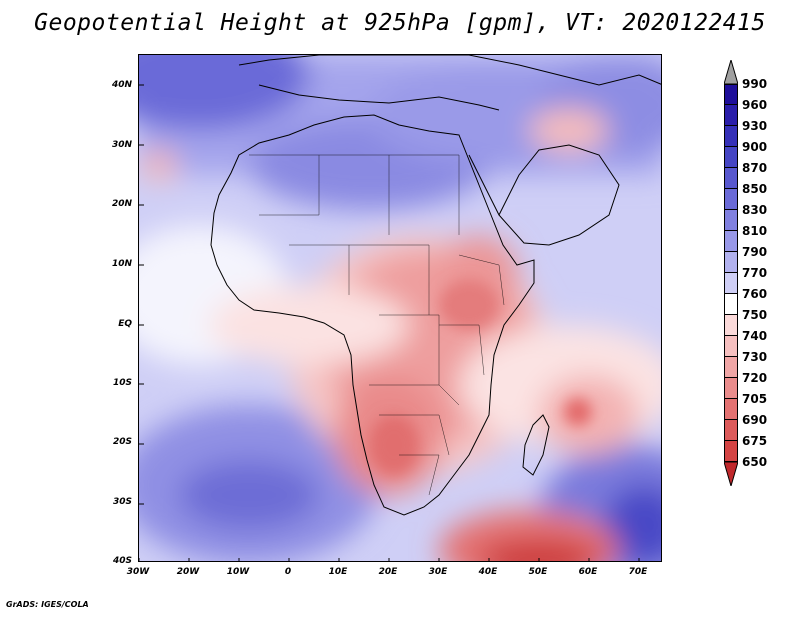  Describe the element at coordinates (536, 445) in the screenshot. I see `madagascar-coastline` at that location.